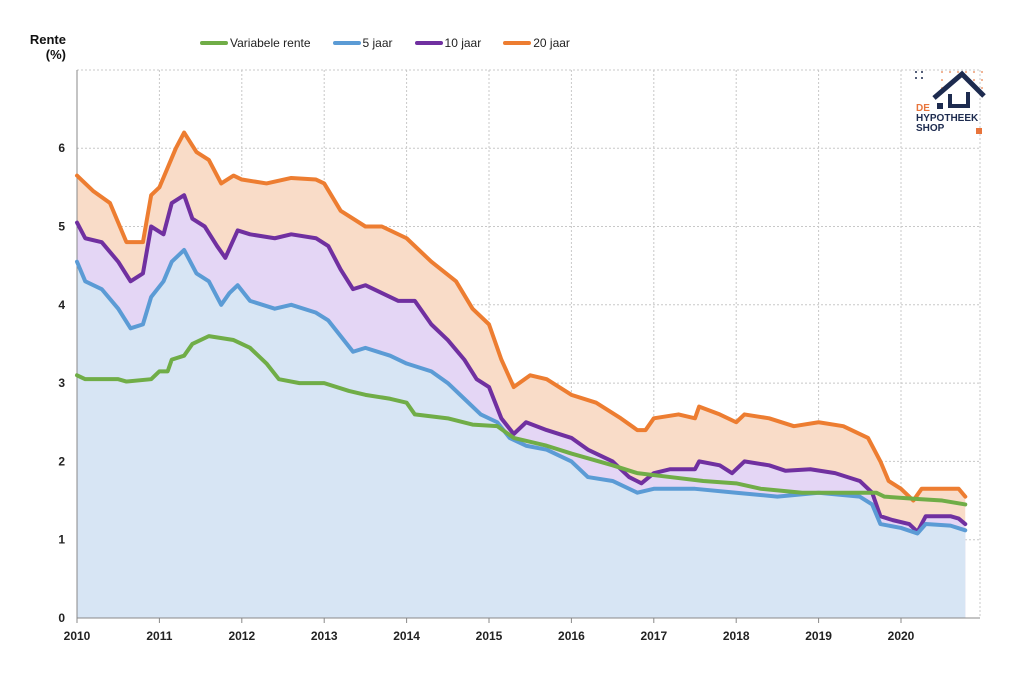  What do you see at coordinates (159, 636) in the screenshot?
I see `x-tick-label: 2011` at bounding box center [159, 636].